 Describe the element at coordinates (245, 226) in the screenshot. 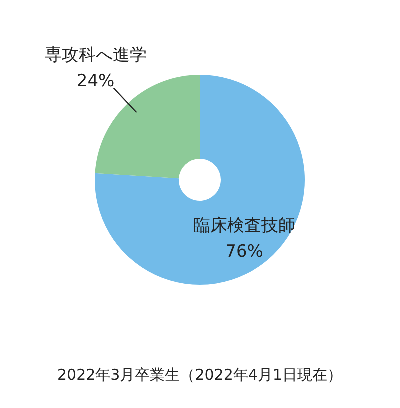

I see `slice-label: 臨床検査技師` at that location.